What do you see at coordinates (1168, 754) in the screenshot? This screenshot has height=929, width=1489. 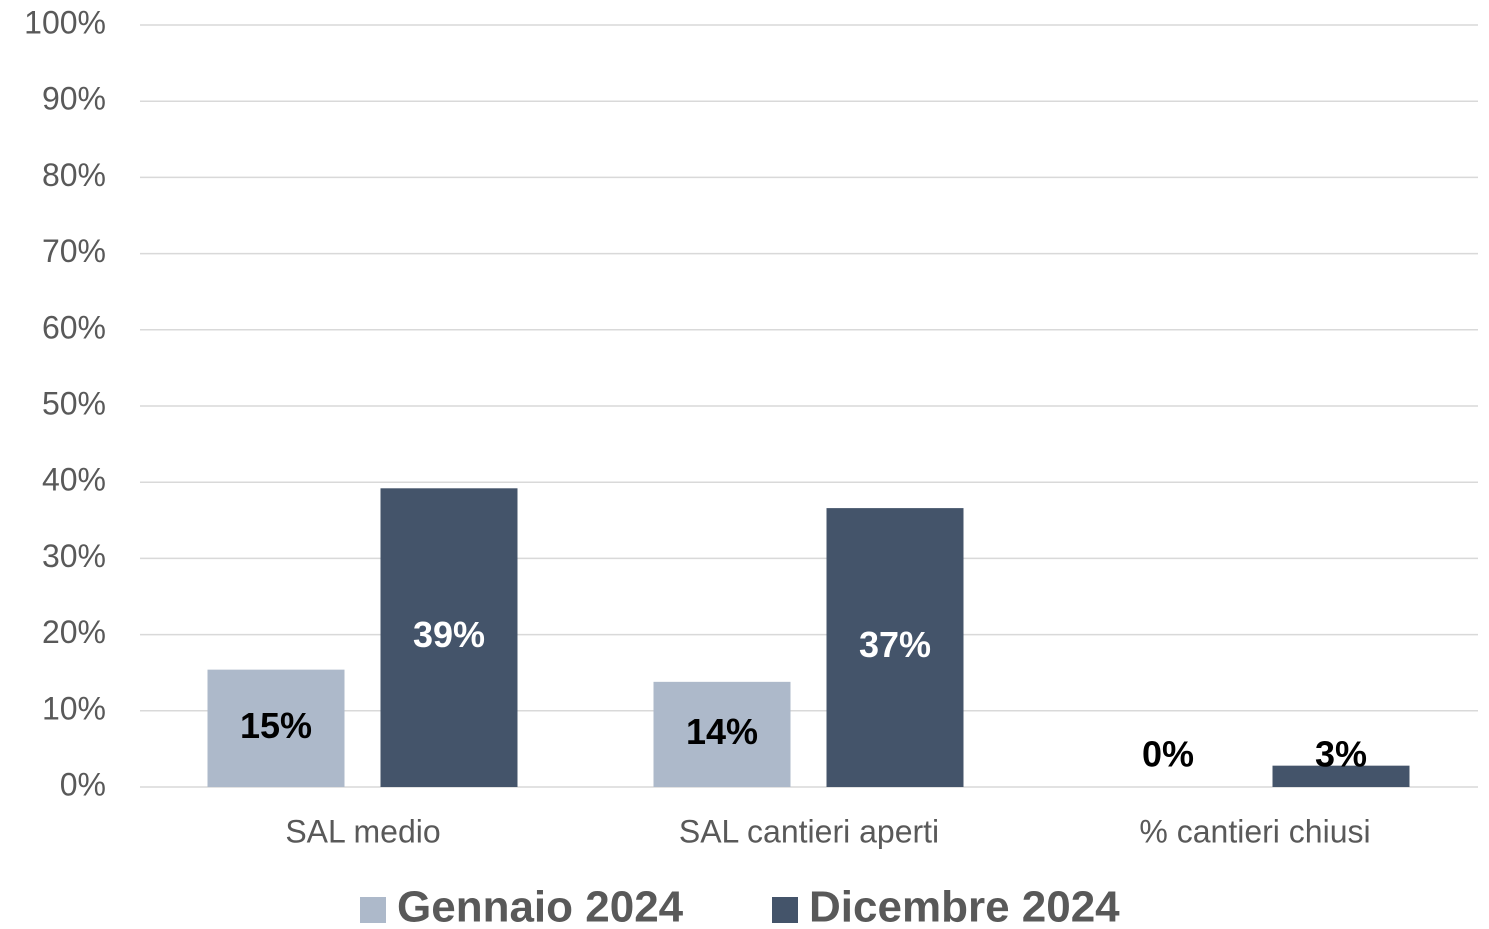 I see `value-label: 0%` at bounding box center [1168, 754].